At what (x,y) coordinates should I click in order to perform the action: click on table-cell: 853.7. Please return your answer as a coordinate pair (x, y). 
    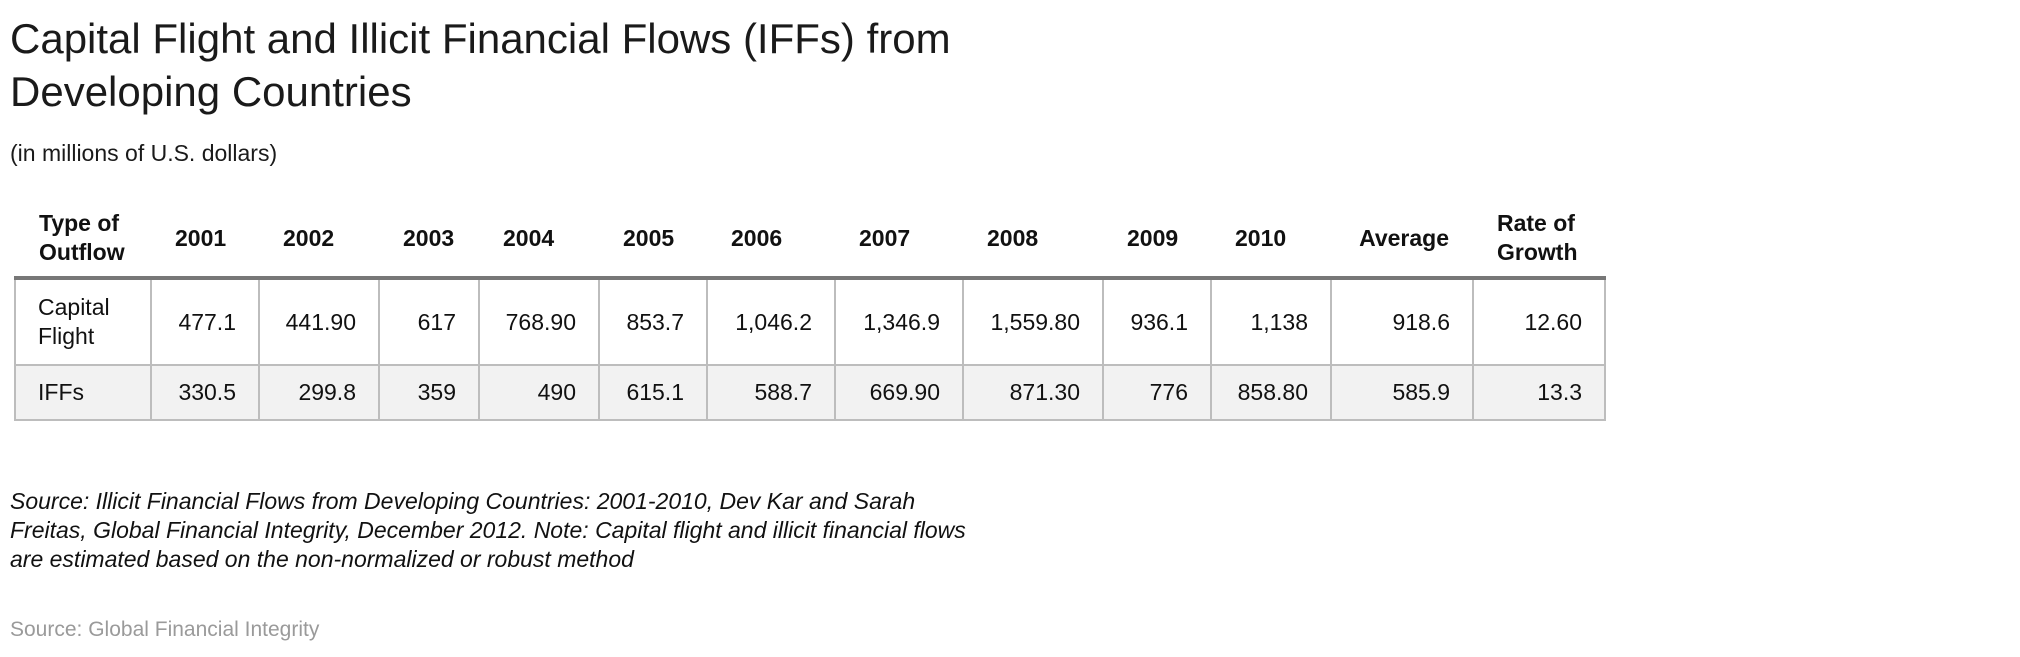
    Looking at the image, I should click on (653, 321).